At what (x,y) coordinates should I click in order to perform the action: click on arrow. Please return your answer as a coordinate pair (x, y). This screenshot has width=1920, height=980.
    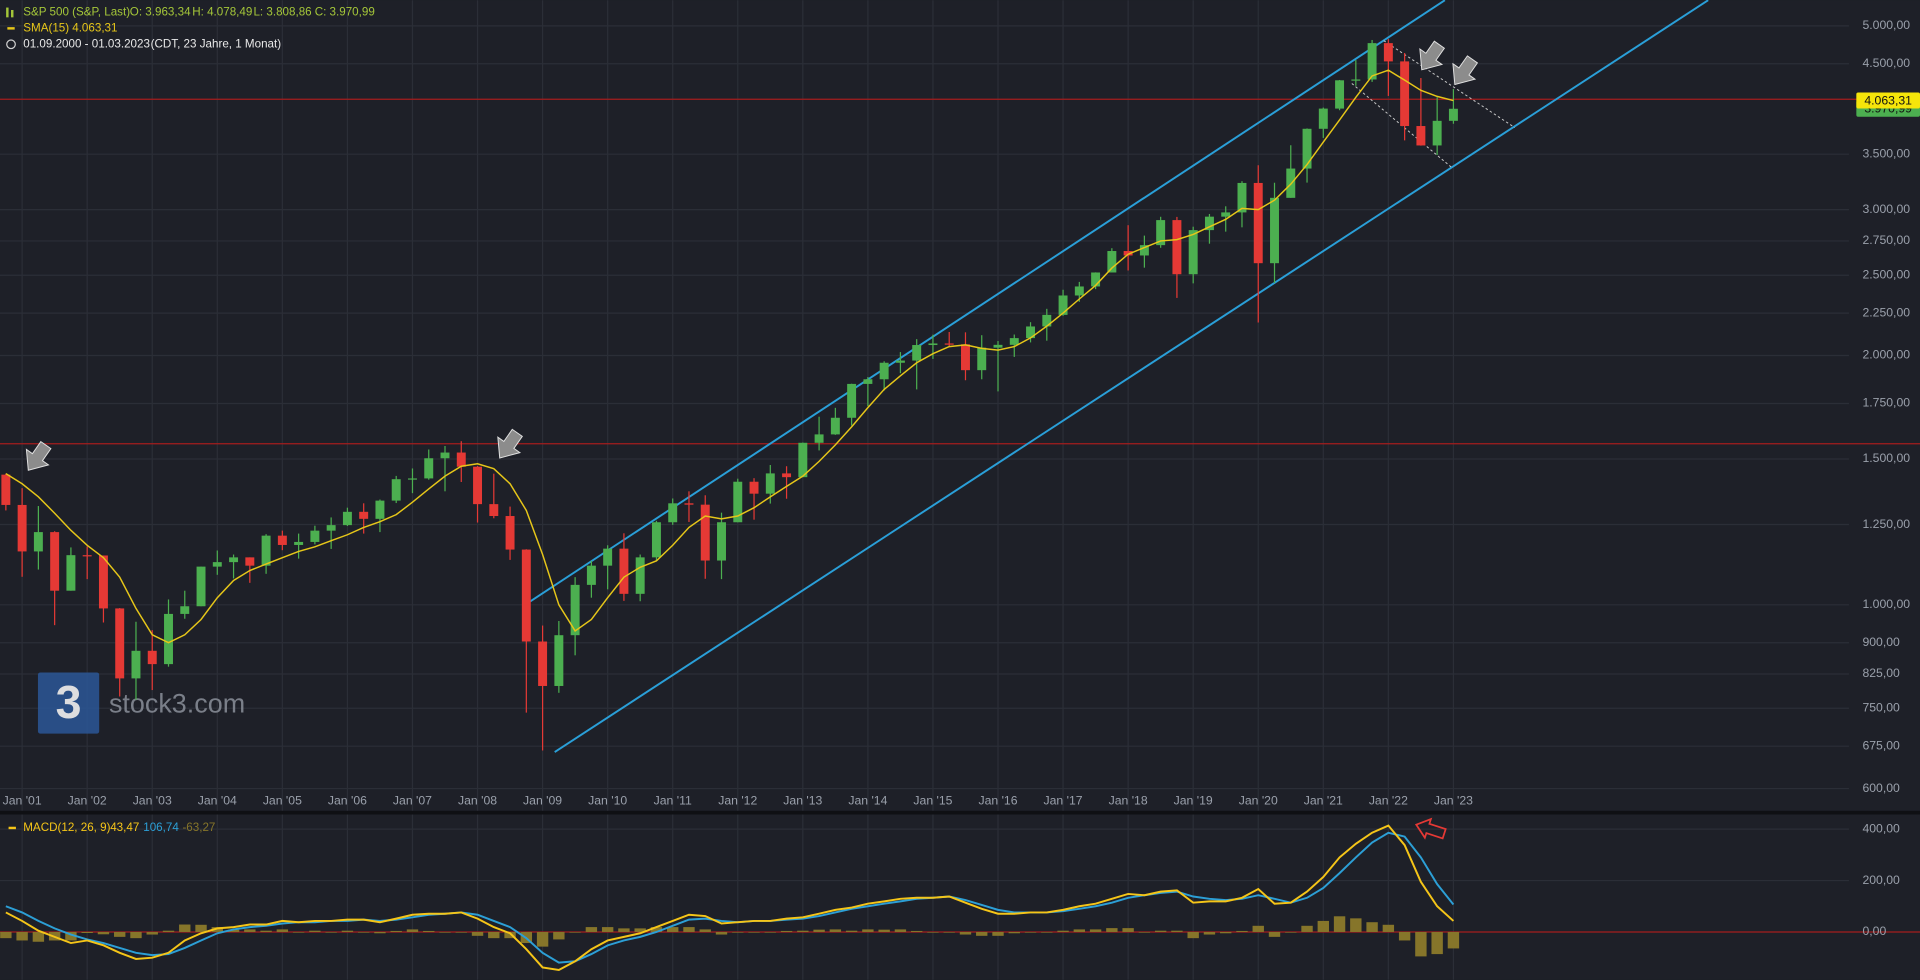
    Looking at the image, I should click on (38, 455).